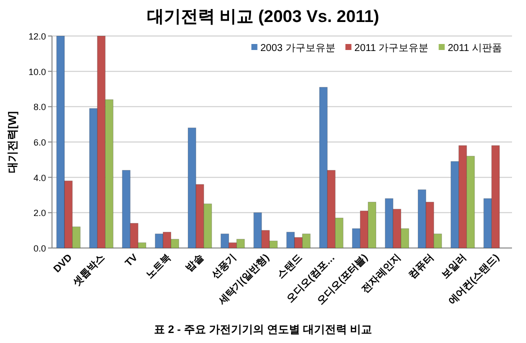  Describe the element at coordinates (298, 48) in the screenshot. I see `legend-label: 2003 가구보유분` at that location.